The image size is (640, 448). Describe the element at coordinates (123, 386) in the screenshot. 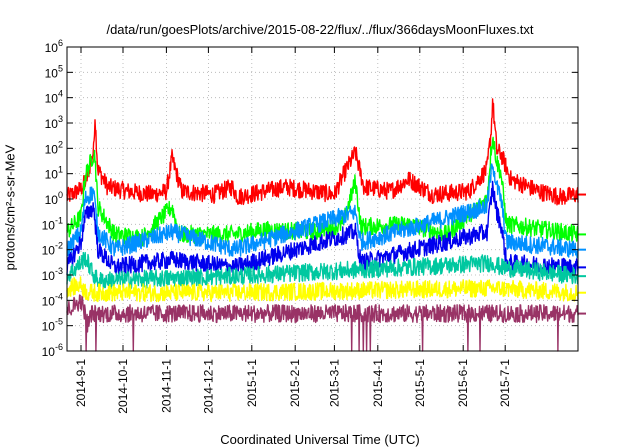

I see `x-tick-label: 2014-10-1` at that location.